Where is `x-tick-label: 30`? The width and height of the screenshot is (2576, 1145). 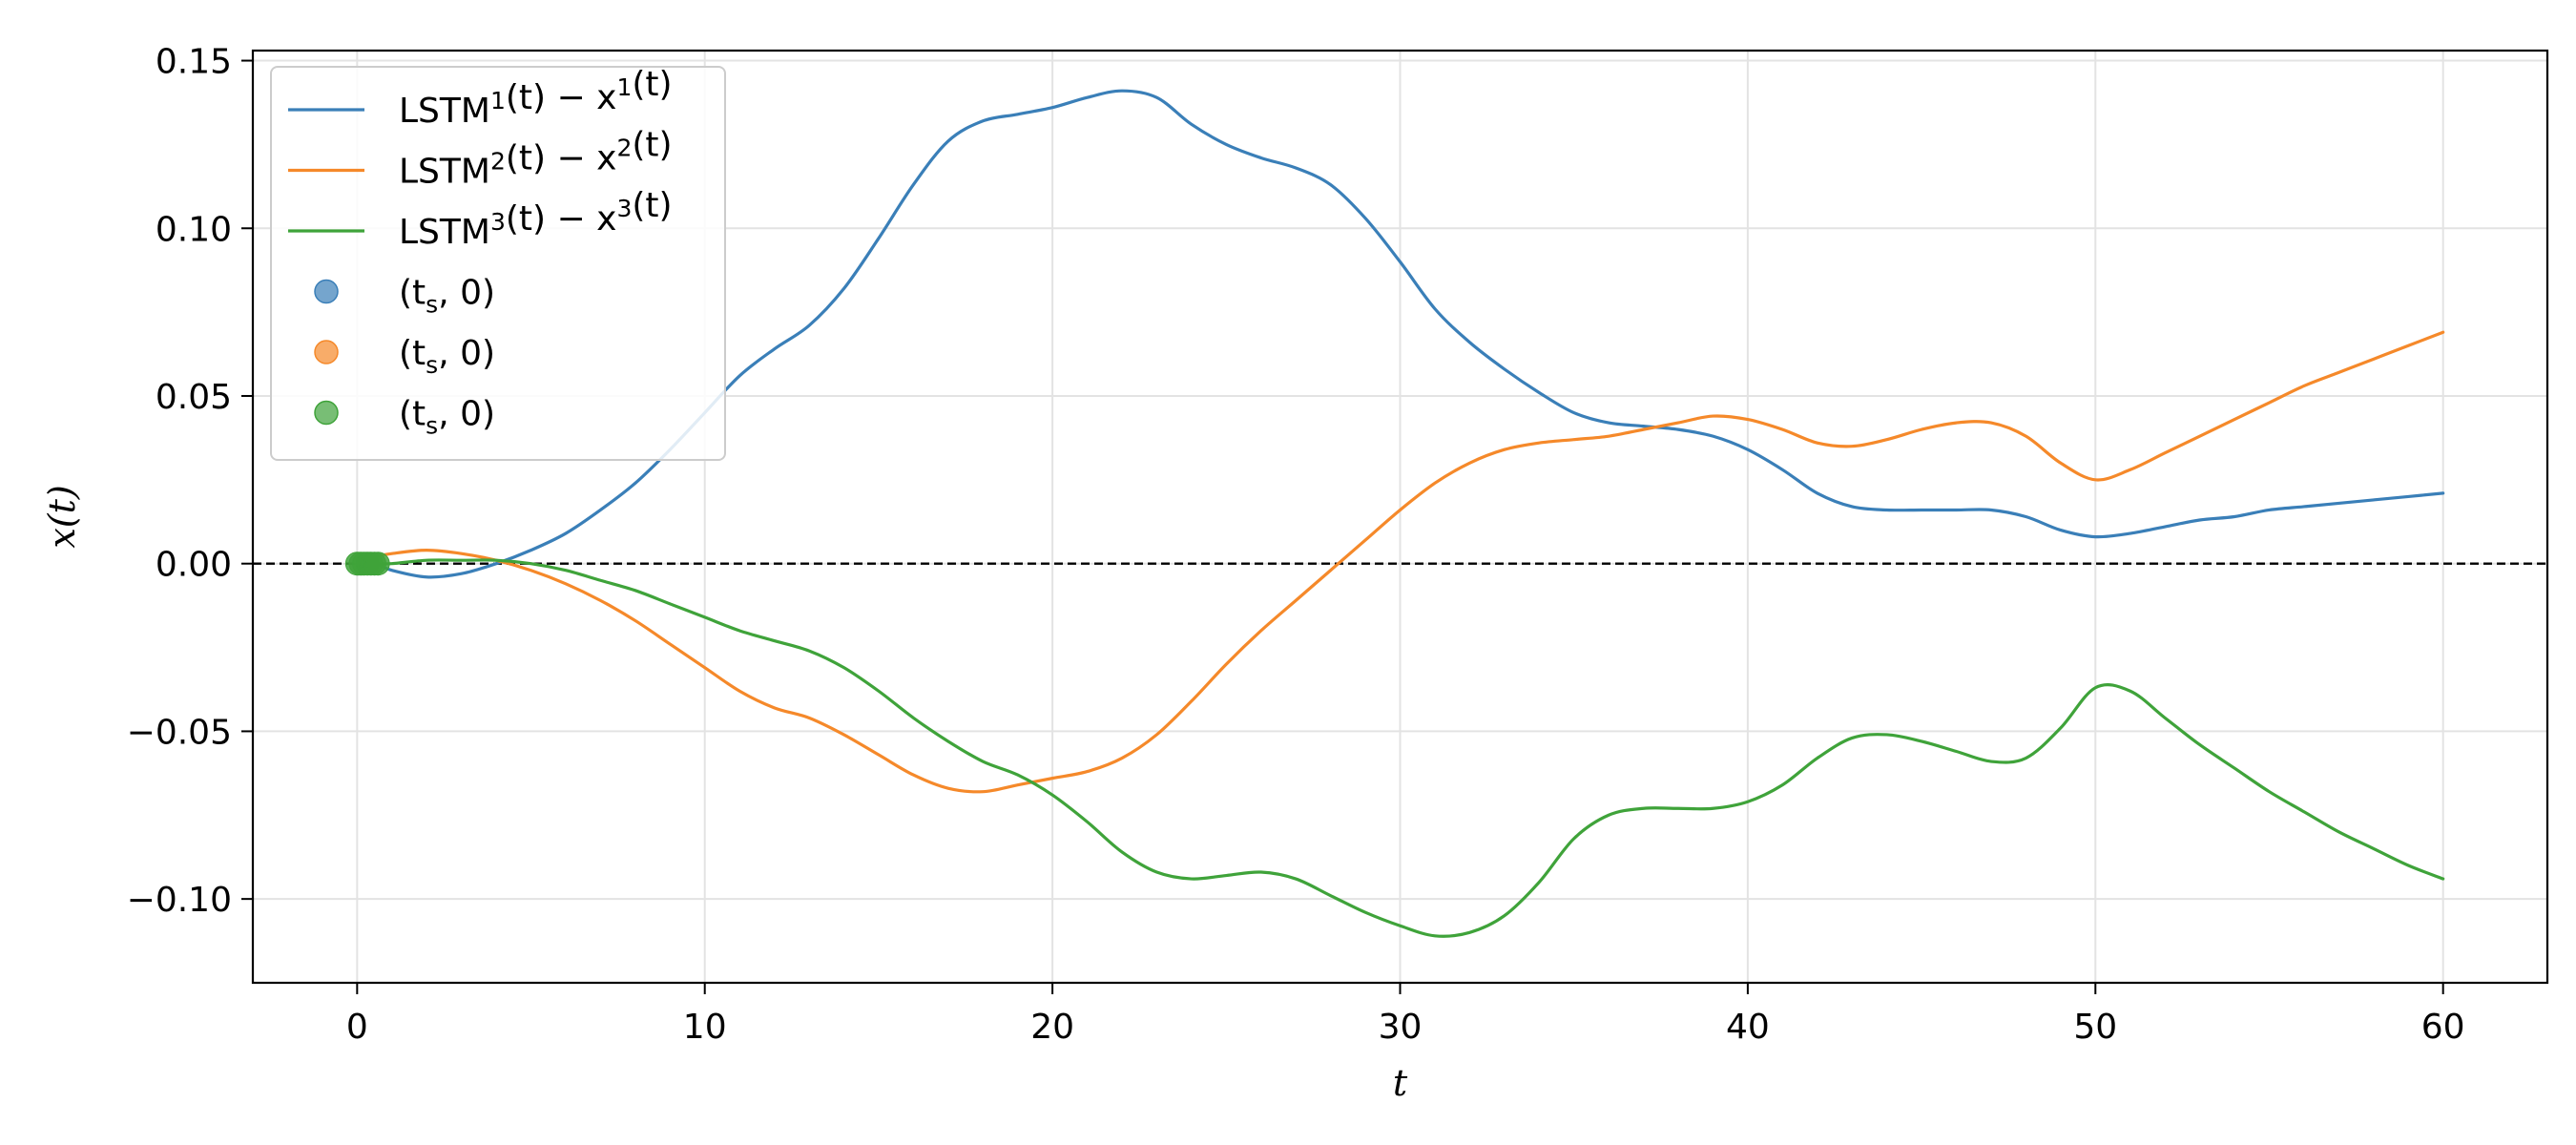
x-tick-label: 30 is located at coordinates (1401, 1027).